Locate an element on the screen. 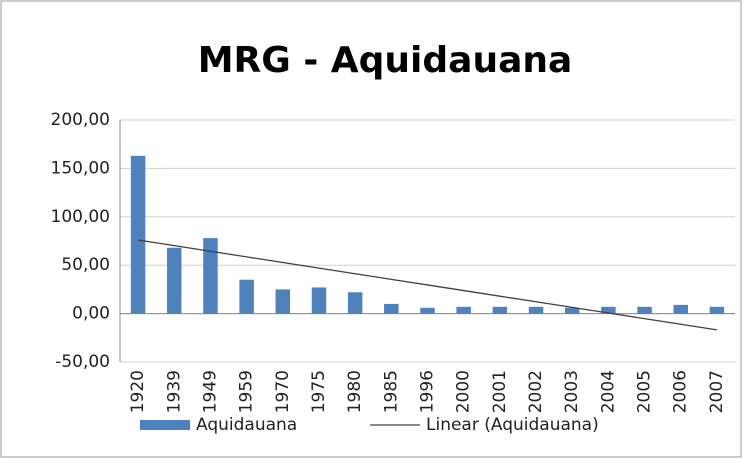  x-tick-label: 1939 is located at coordinates (174, 391).